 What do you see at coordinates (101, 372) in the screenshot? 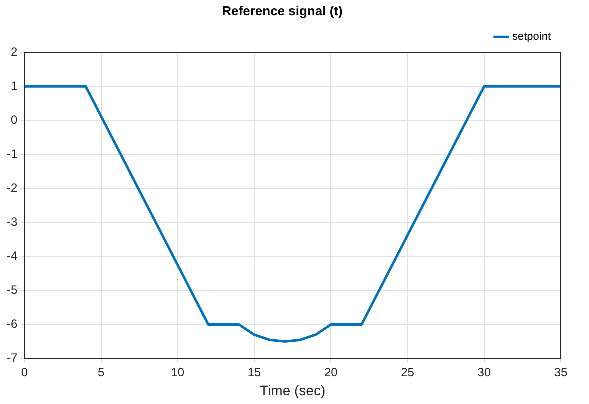
I see `x-tick-label: 5` at bounding box center [101, 372].